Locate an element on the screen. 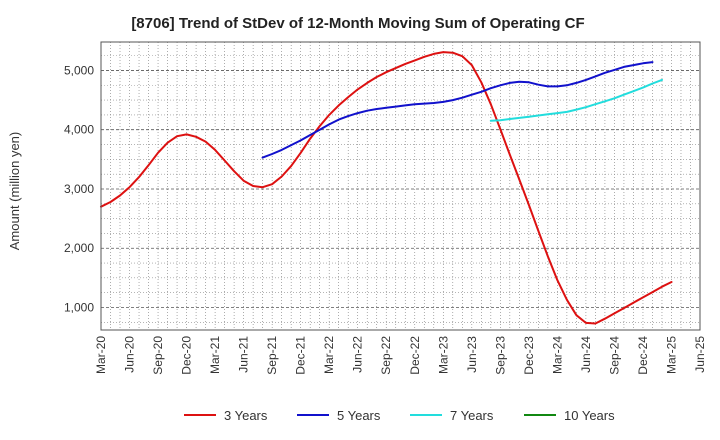 Image resolution: width=720 pixels, height=440 pixels. x-tick-label: Sep-24 is located at coordinates (614, 355).